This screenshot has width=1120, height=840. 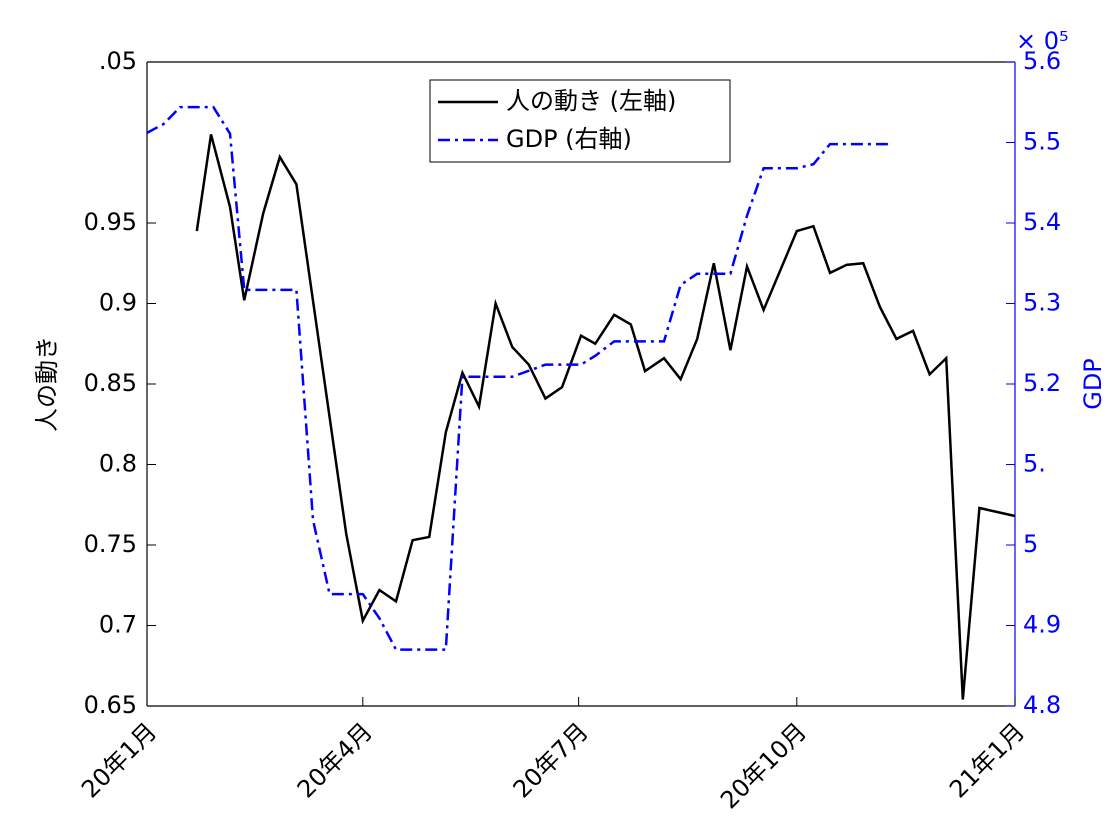 What do you see at coordinates (580, 121) in the screenshot?
I see `legend-box` at bounding box center [580, 121].